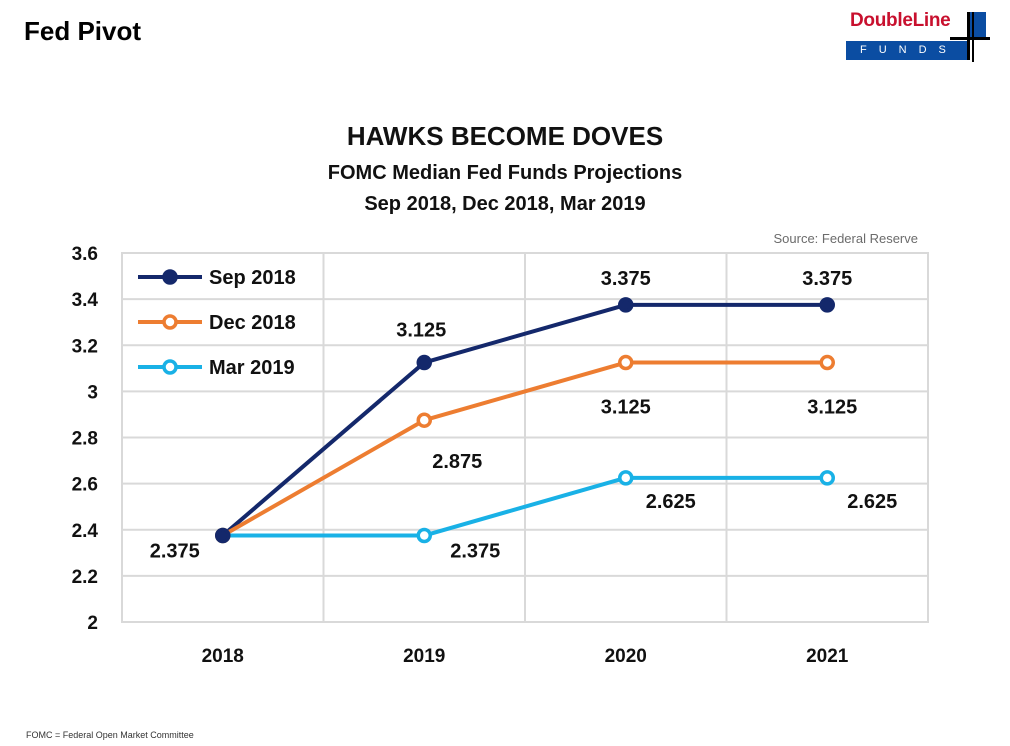 This screenshot has height=746, width=1010. What do you see at coordinates (252, 368) in the screenshot?
I see `legend-label: Mar 2019` at bounding box center [252, 368].